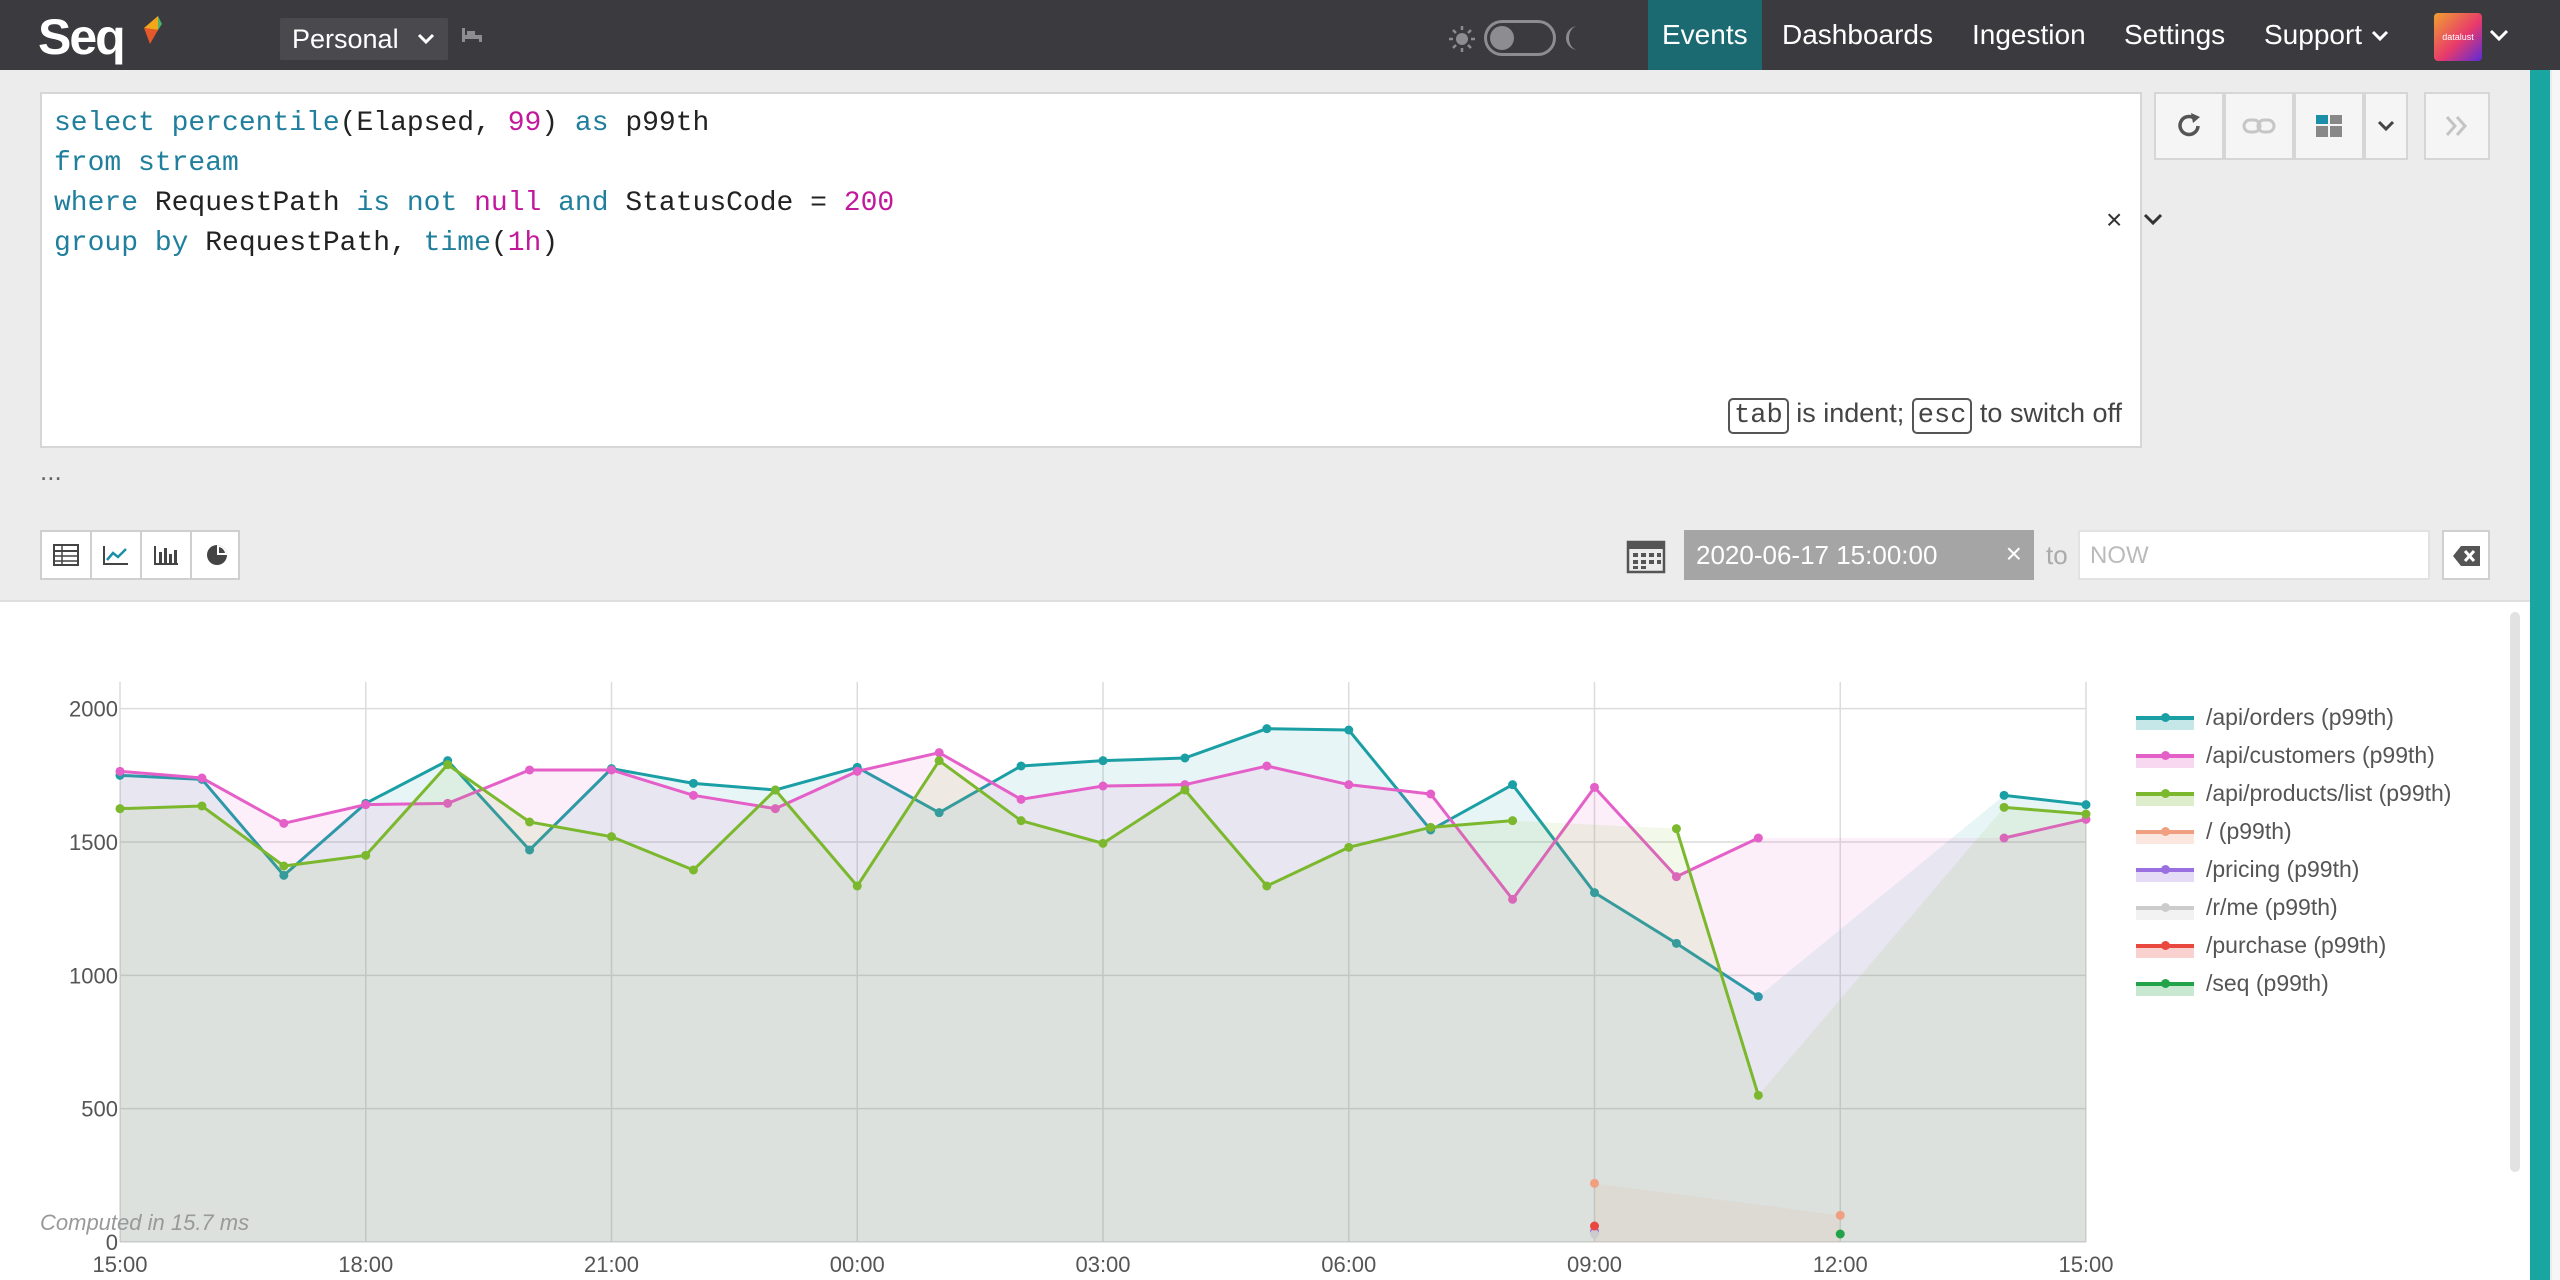 The height and width of the screenshot is (1280, 2560). Describe the element at coordinates (1520, 38) in the screenshot. I see `theme-toggle` at that location.